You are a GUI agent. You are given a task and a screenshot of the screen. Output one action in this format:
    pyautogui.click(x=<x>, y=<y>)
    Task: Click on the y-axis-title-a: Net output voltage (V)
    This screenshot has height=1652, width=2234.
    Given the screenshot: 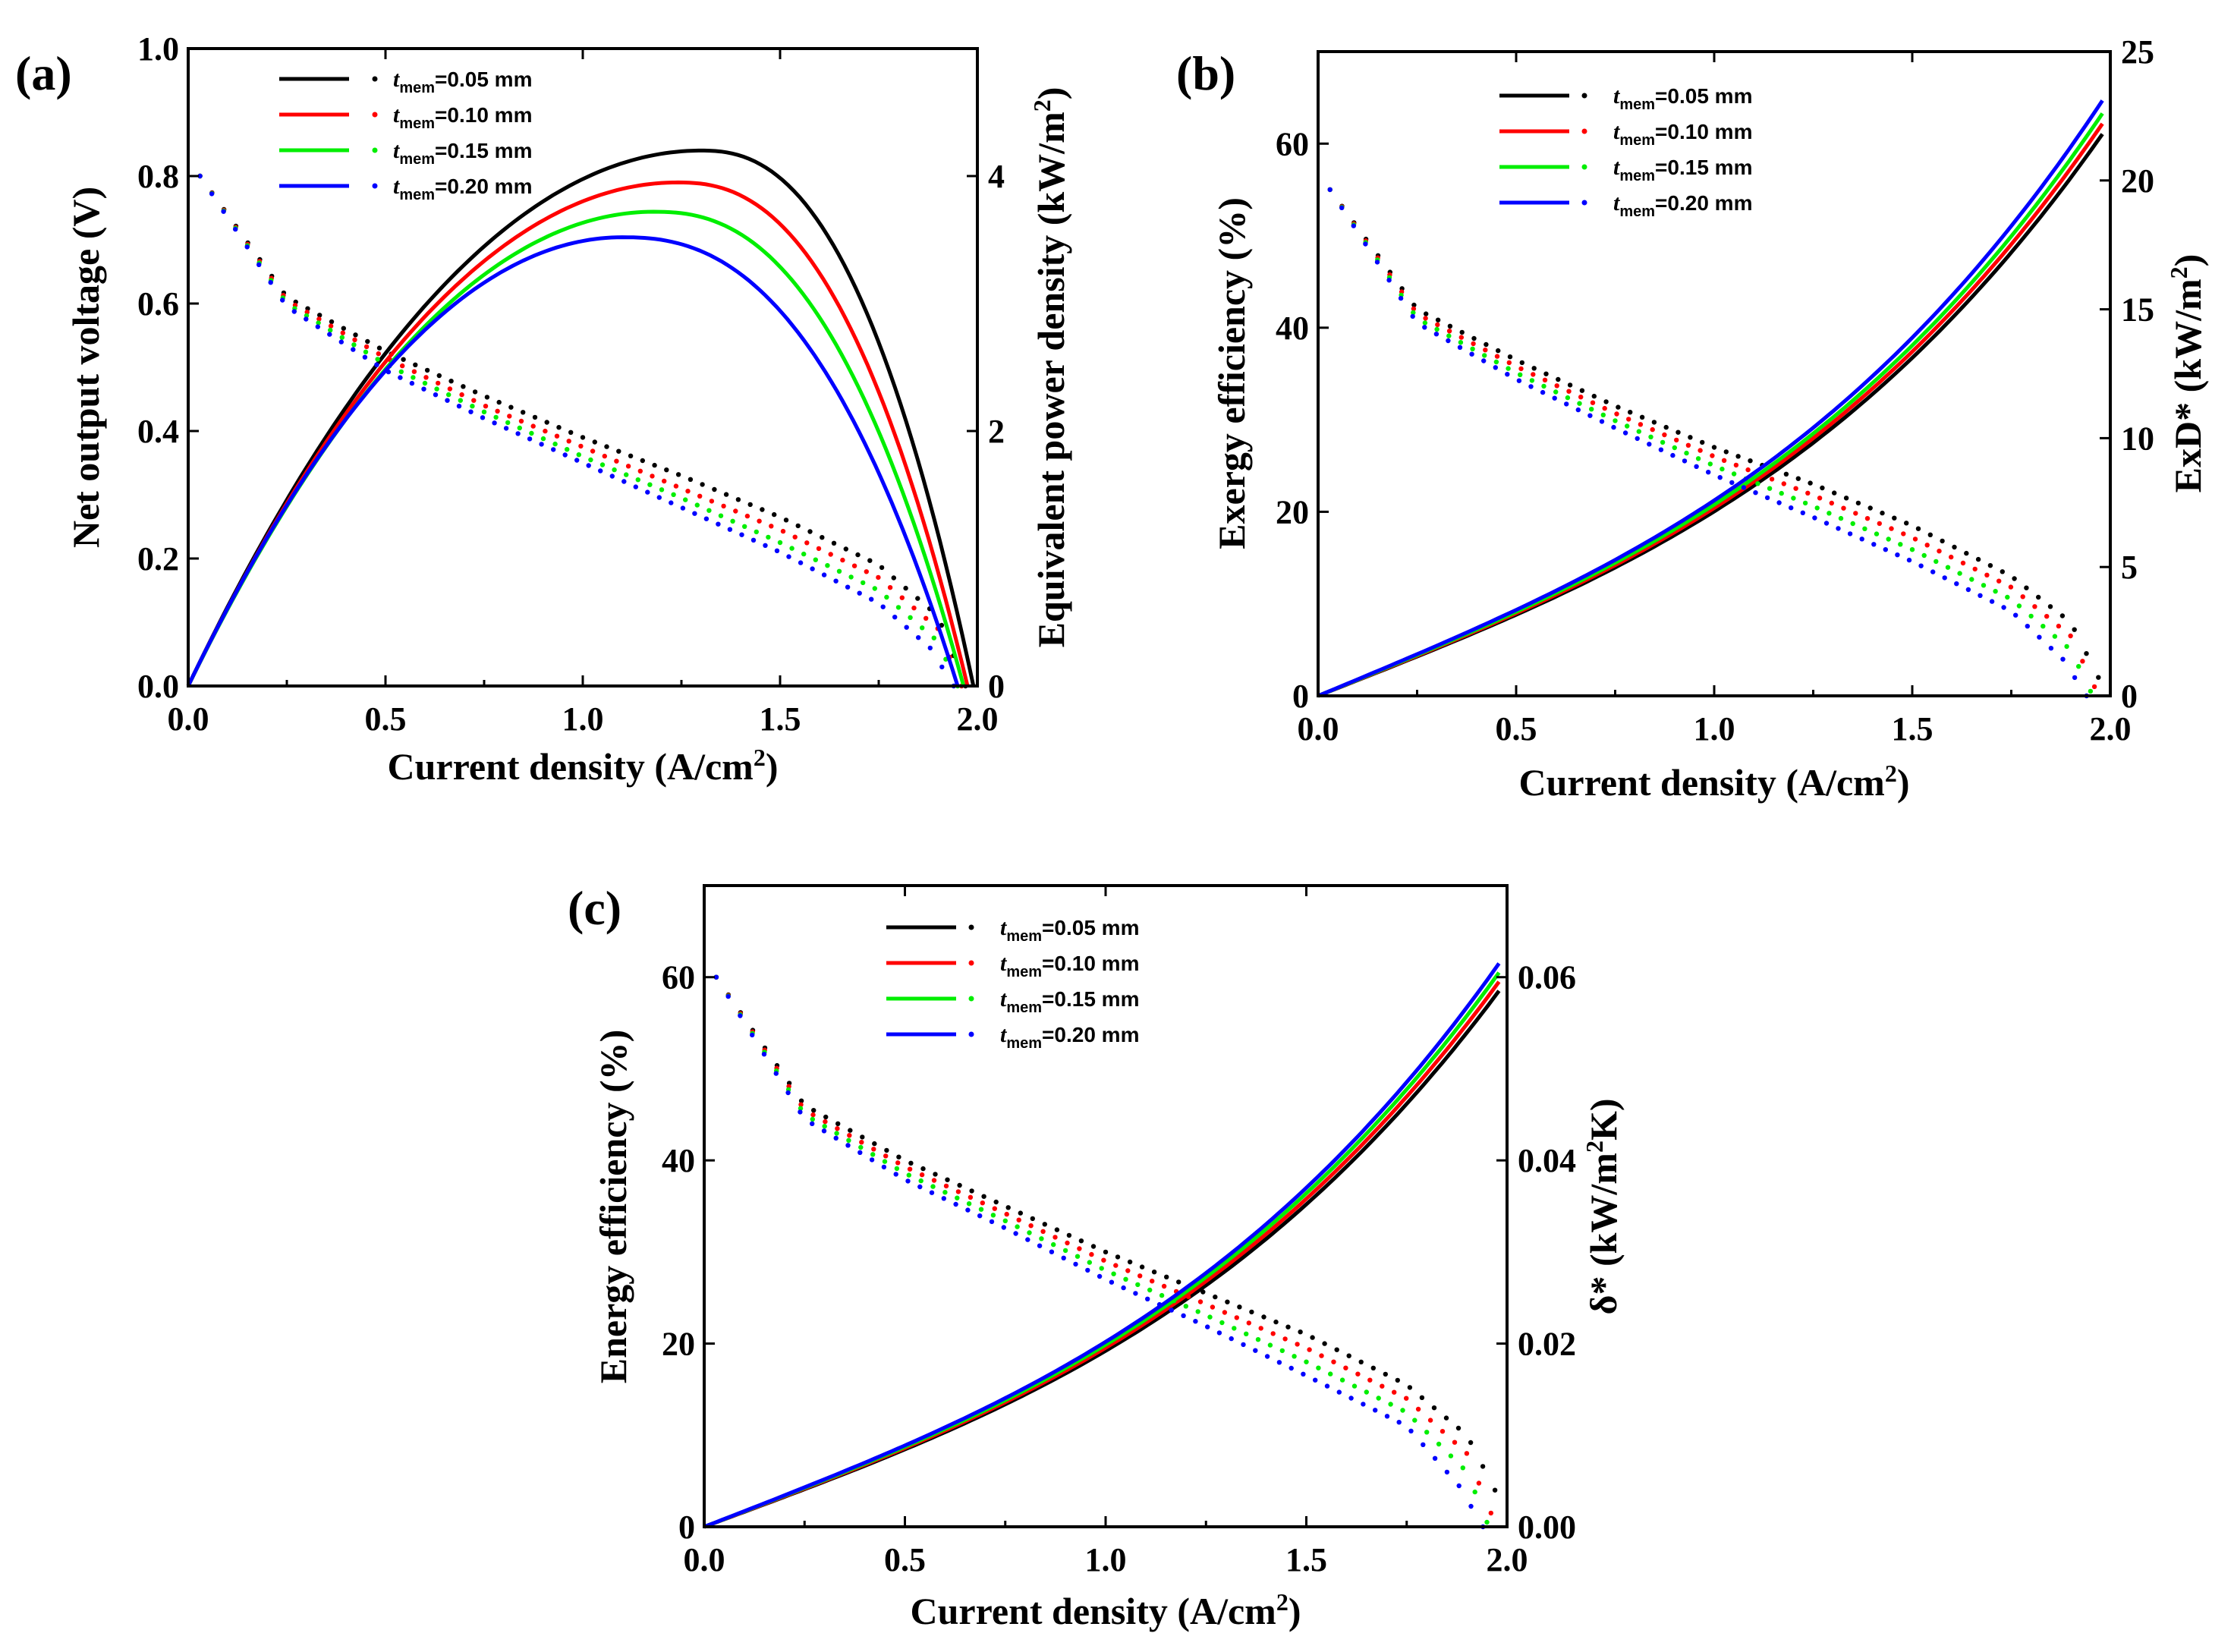 What is the action you would take?
    pyautogui.click(x=86, y=367)
    